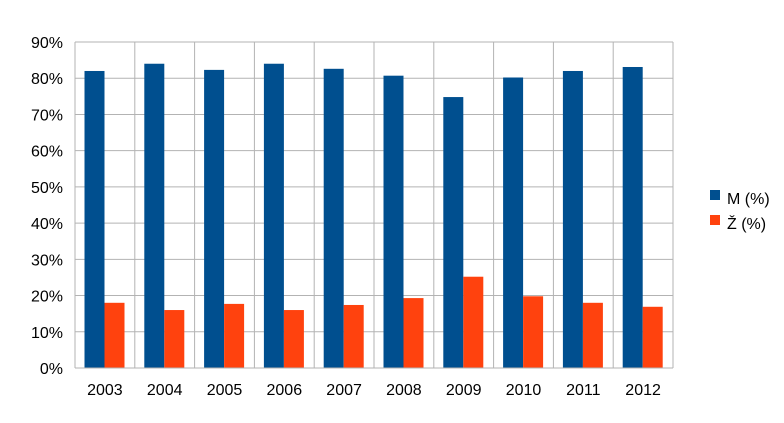  What do you see at coordinates (47, 79) in the screenshot?
I see `y-tick-label: 80%` at bounding box center [47, 79].